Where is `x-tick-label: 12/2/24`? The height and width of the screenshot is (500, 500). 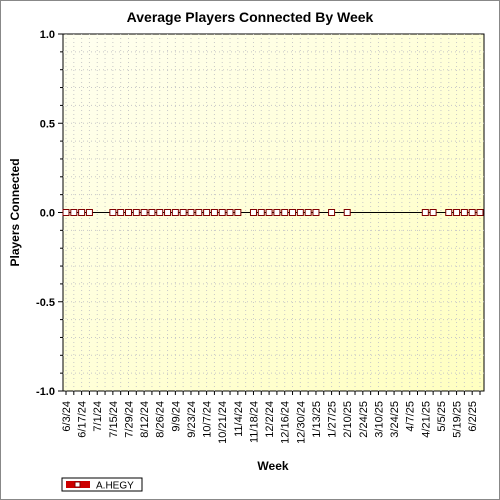 x-tick-label: 12/2/24 is located at coordinates (270, 419).